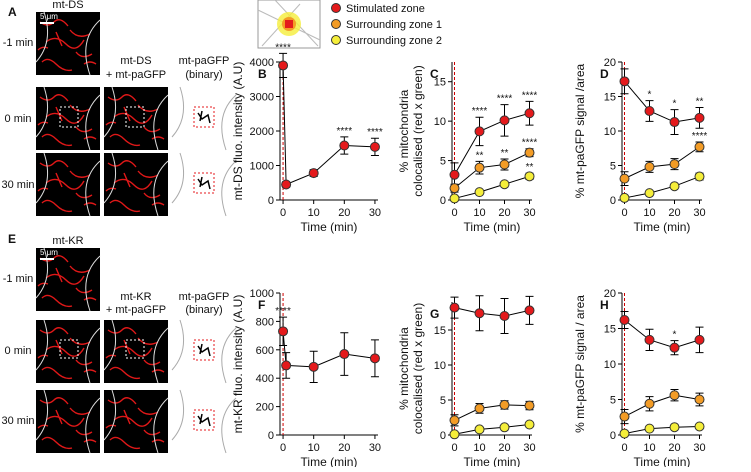  Describe the element at coordinates (262, 98) in the screenshot. I see `y-tick-label: 3000` at that location.